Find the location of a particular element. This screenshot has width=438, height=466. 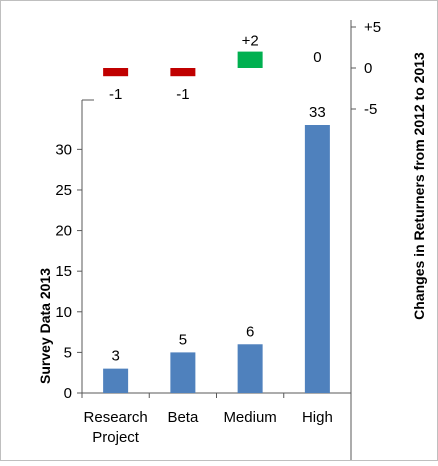

survey-y-tick-label: 5 is located at coordinates (68, 352).